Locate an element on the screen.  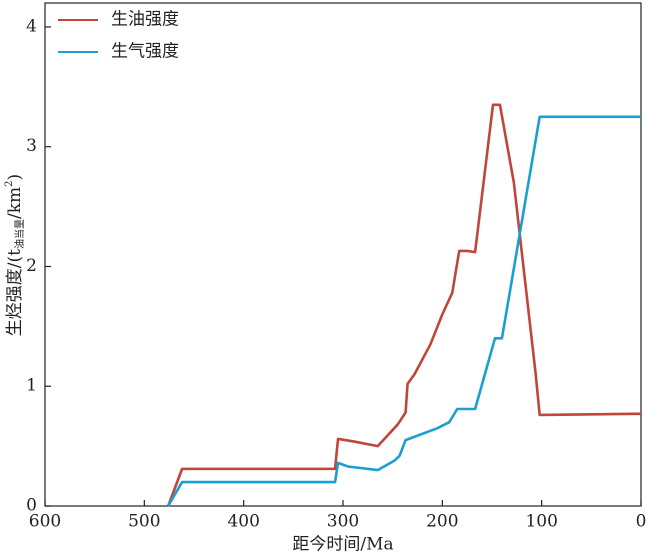
x-tick-label: 400 is located at coordinates (243, 522).